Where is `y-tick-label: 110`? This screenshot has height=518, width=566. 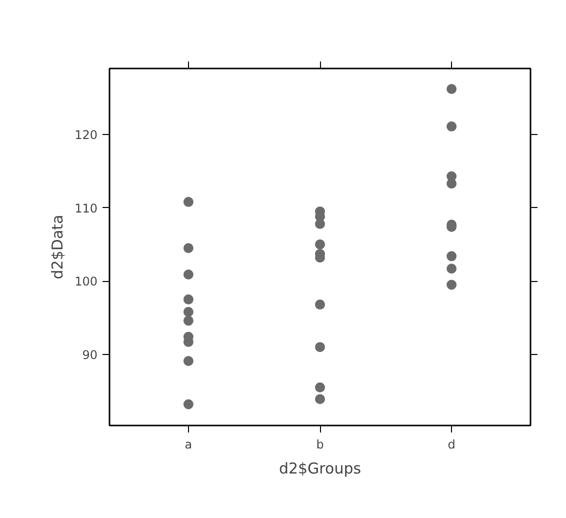
y-tick-label: 110 is located at coordinates (86, 208).